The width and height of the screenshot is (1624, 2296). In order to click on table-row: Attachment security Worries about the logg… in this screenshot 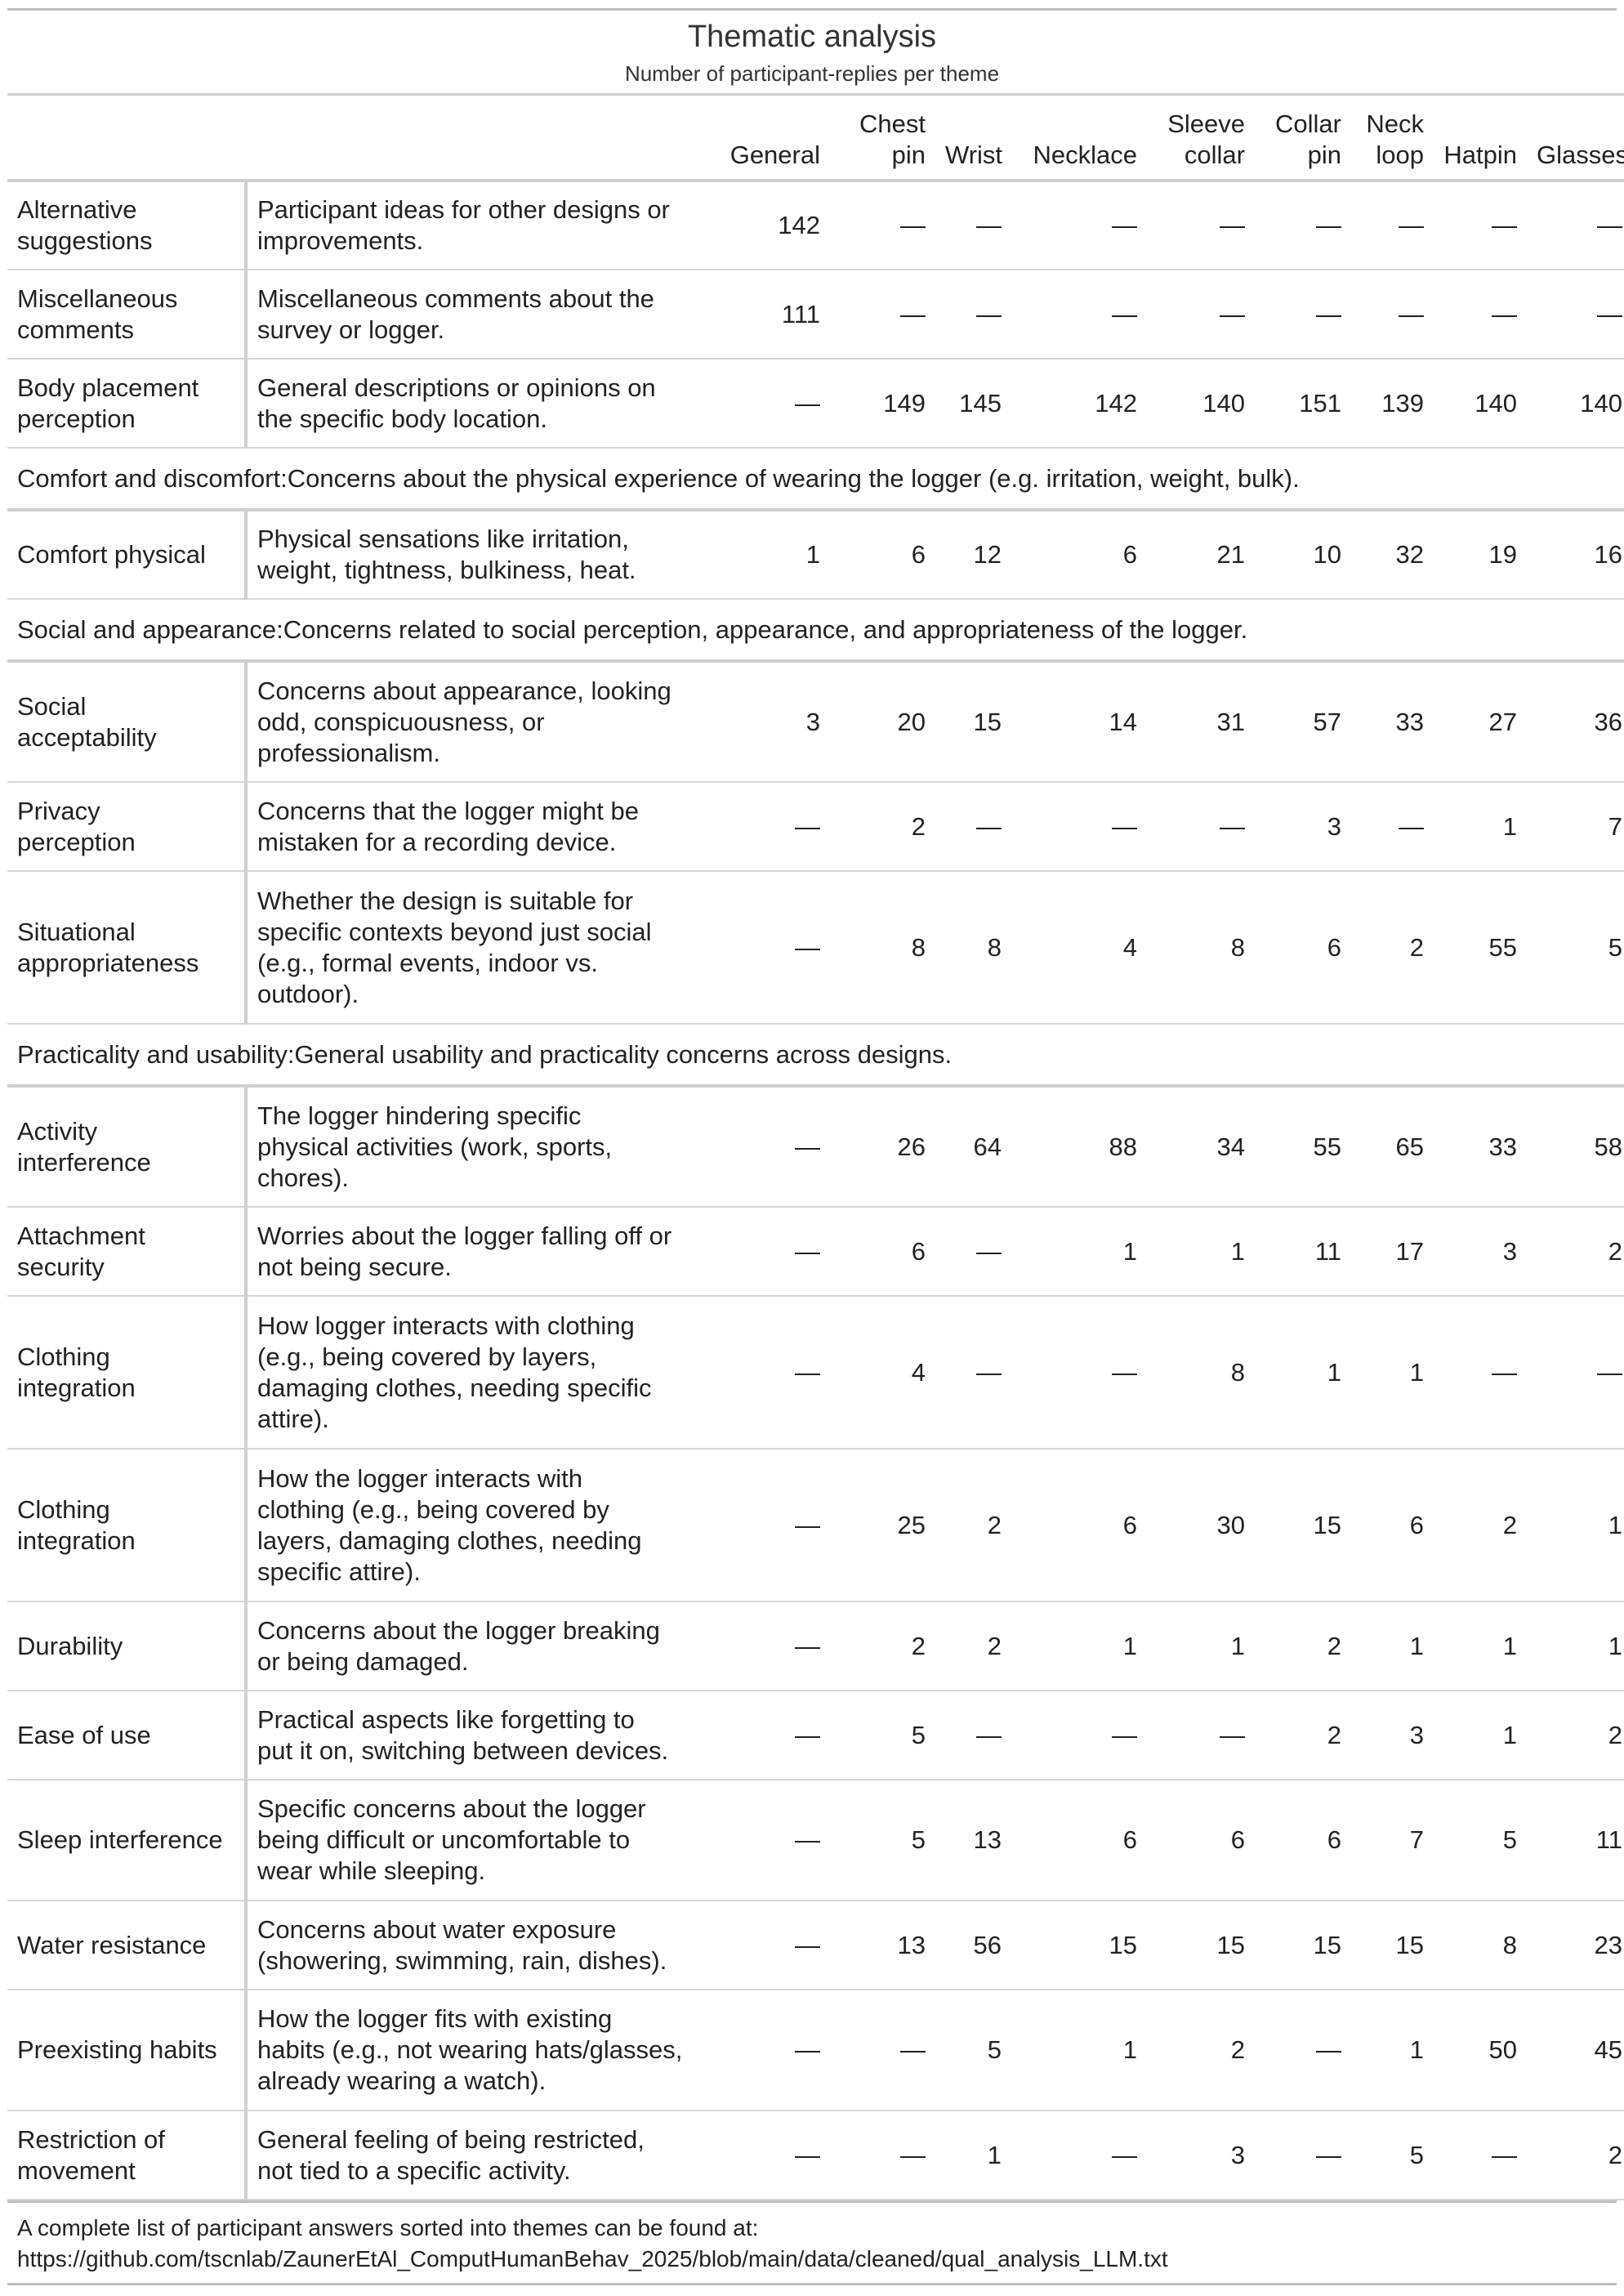, I will do `click(815, 1252)`.